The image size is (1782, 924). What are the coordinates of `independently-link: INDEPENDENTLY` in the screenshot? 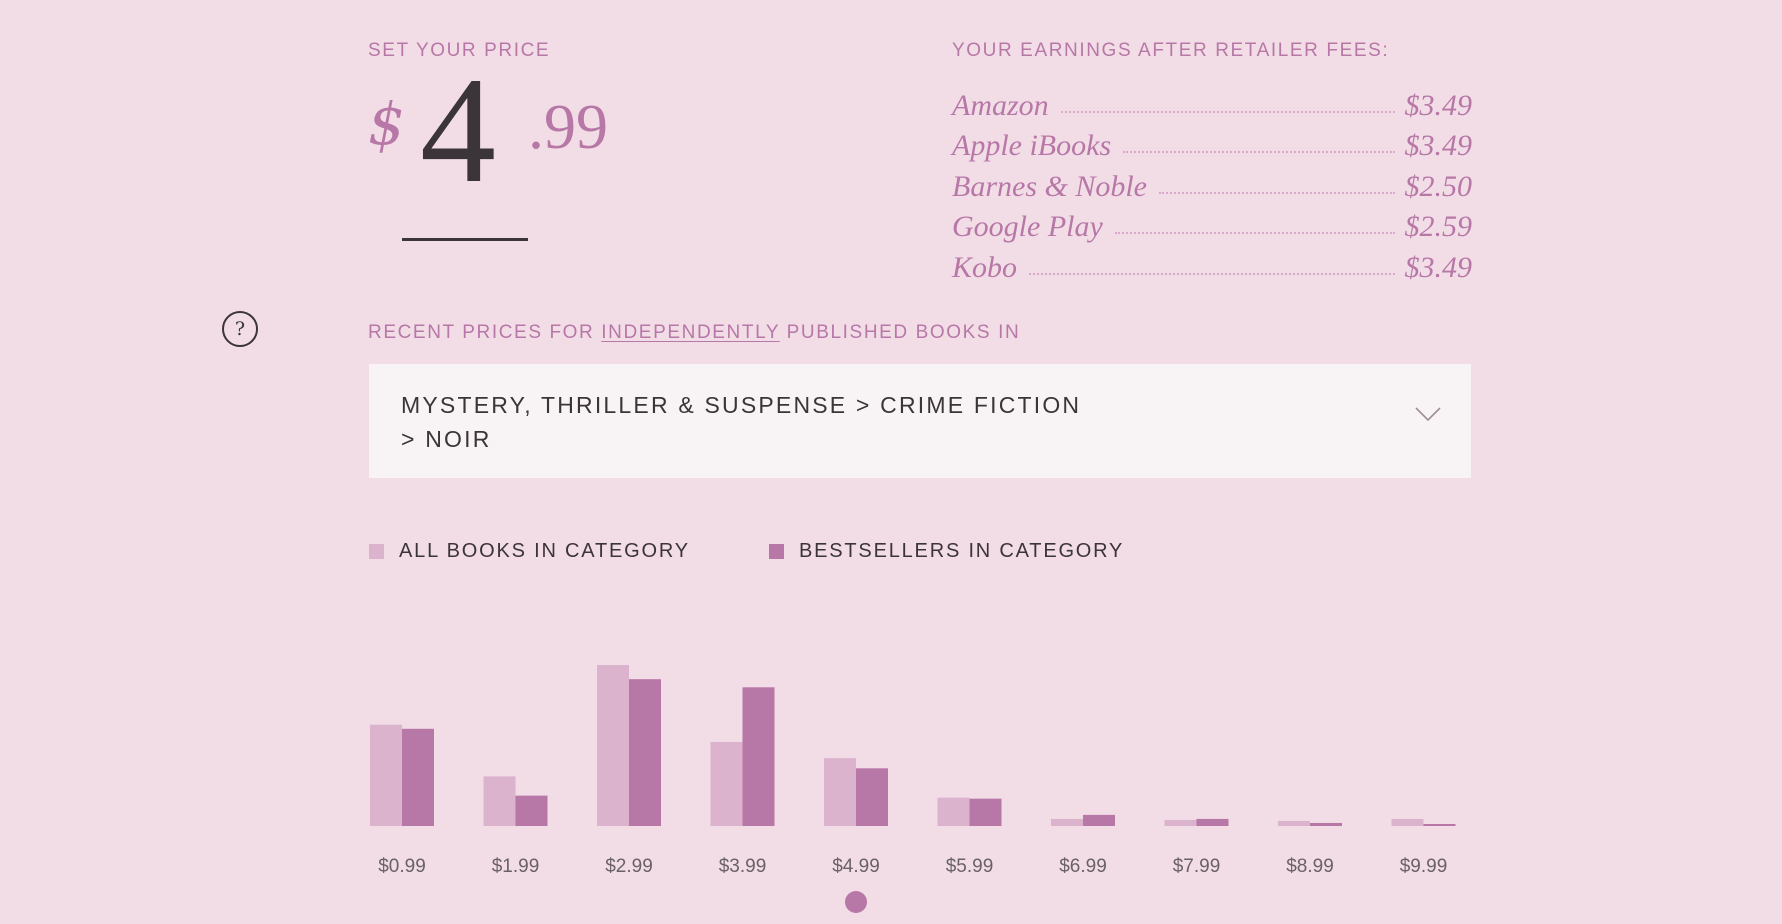 It's located at (690, 332).